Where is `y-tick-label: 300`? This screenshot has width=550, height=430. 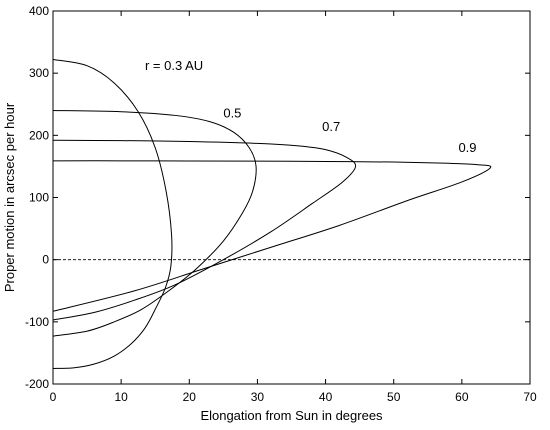 y-tick-label: 300 is located at coordinates (39, 73).